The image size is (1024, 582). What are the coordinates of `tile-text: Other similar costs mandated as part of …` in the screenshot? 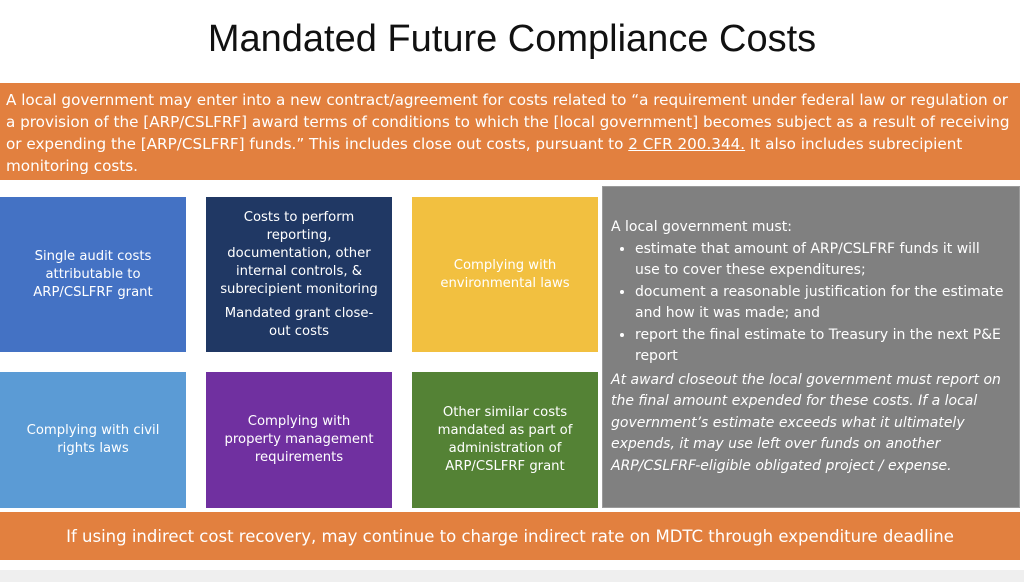 It's located at (505, 439).